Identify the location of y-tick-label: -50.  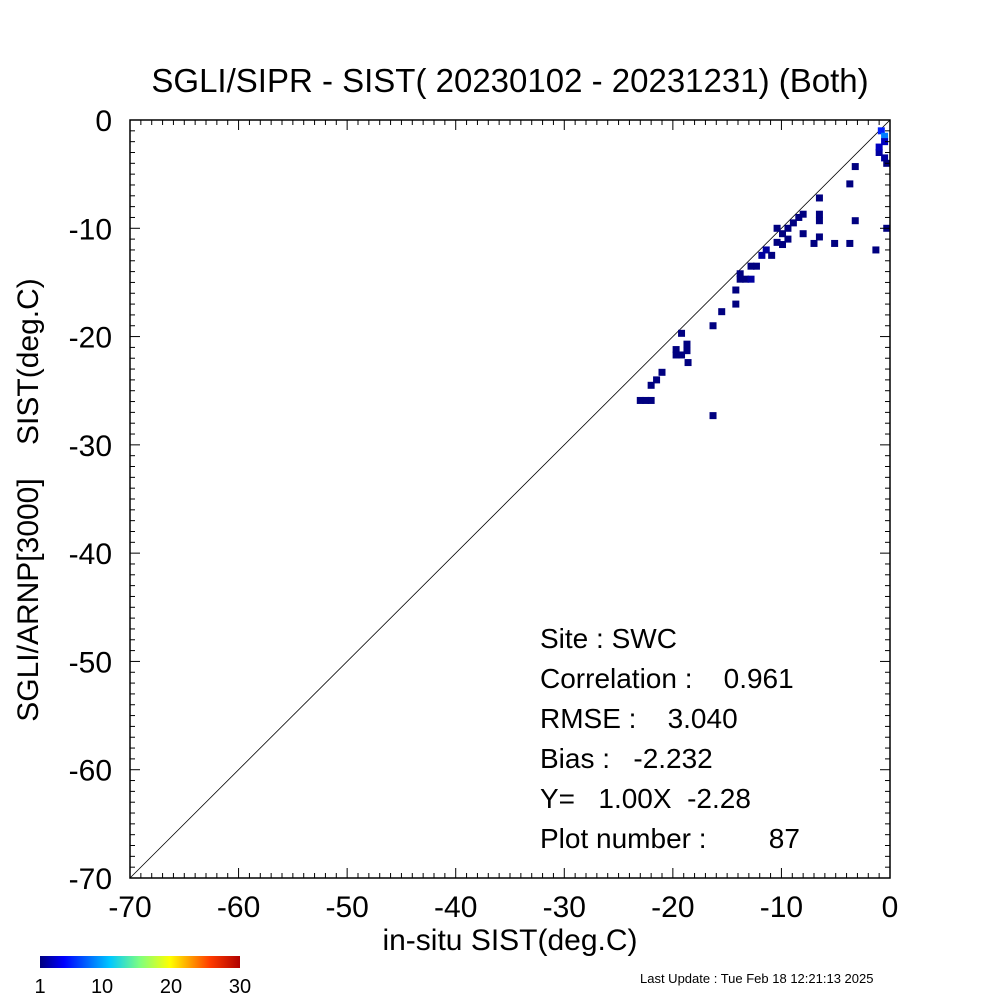
(90, 662).